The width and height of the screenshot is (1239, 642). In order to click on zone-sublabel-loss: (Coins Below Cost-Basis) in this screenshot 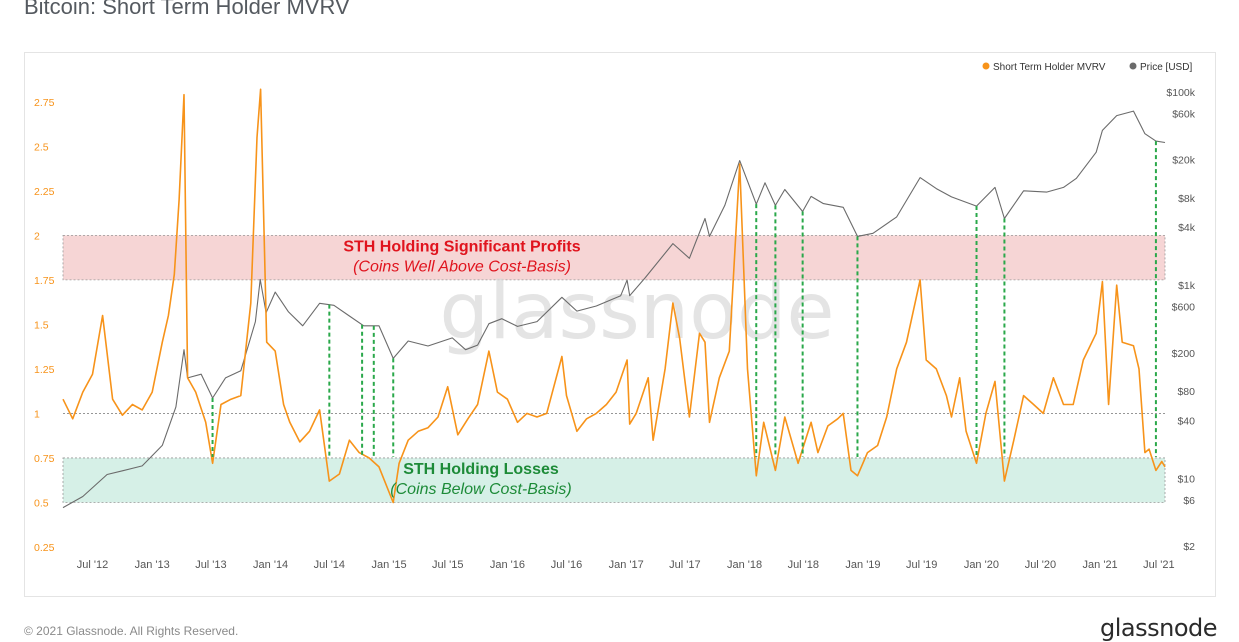, I will do `click(480, 489)`.